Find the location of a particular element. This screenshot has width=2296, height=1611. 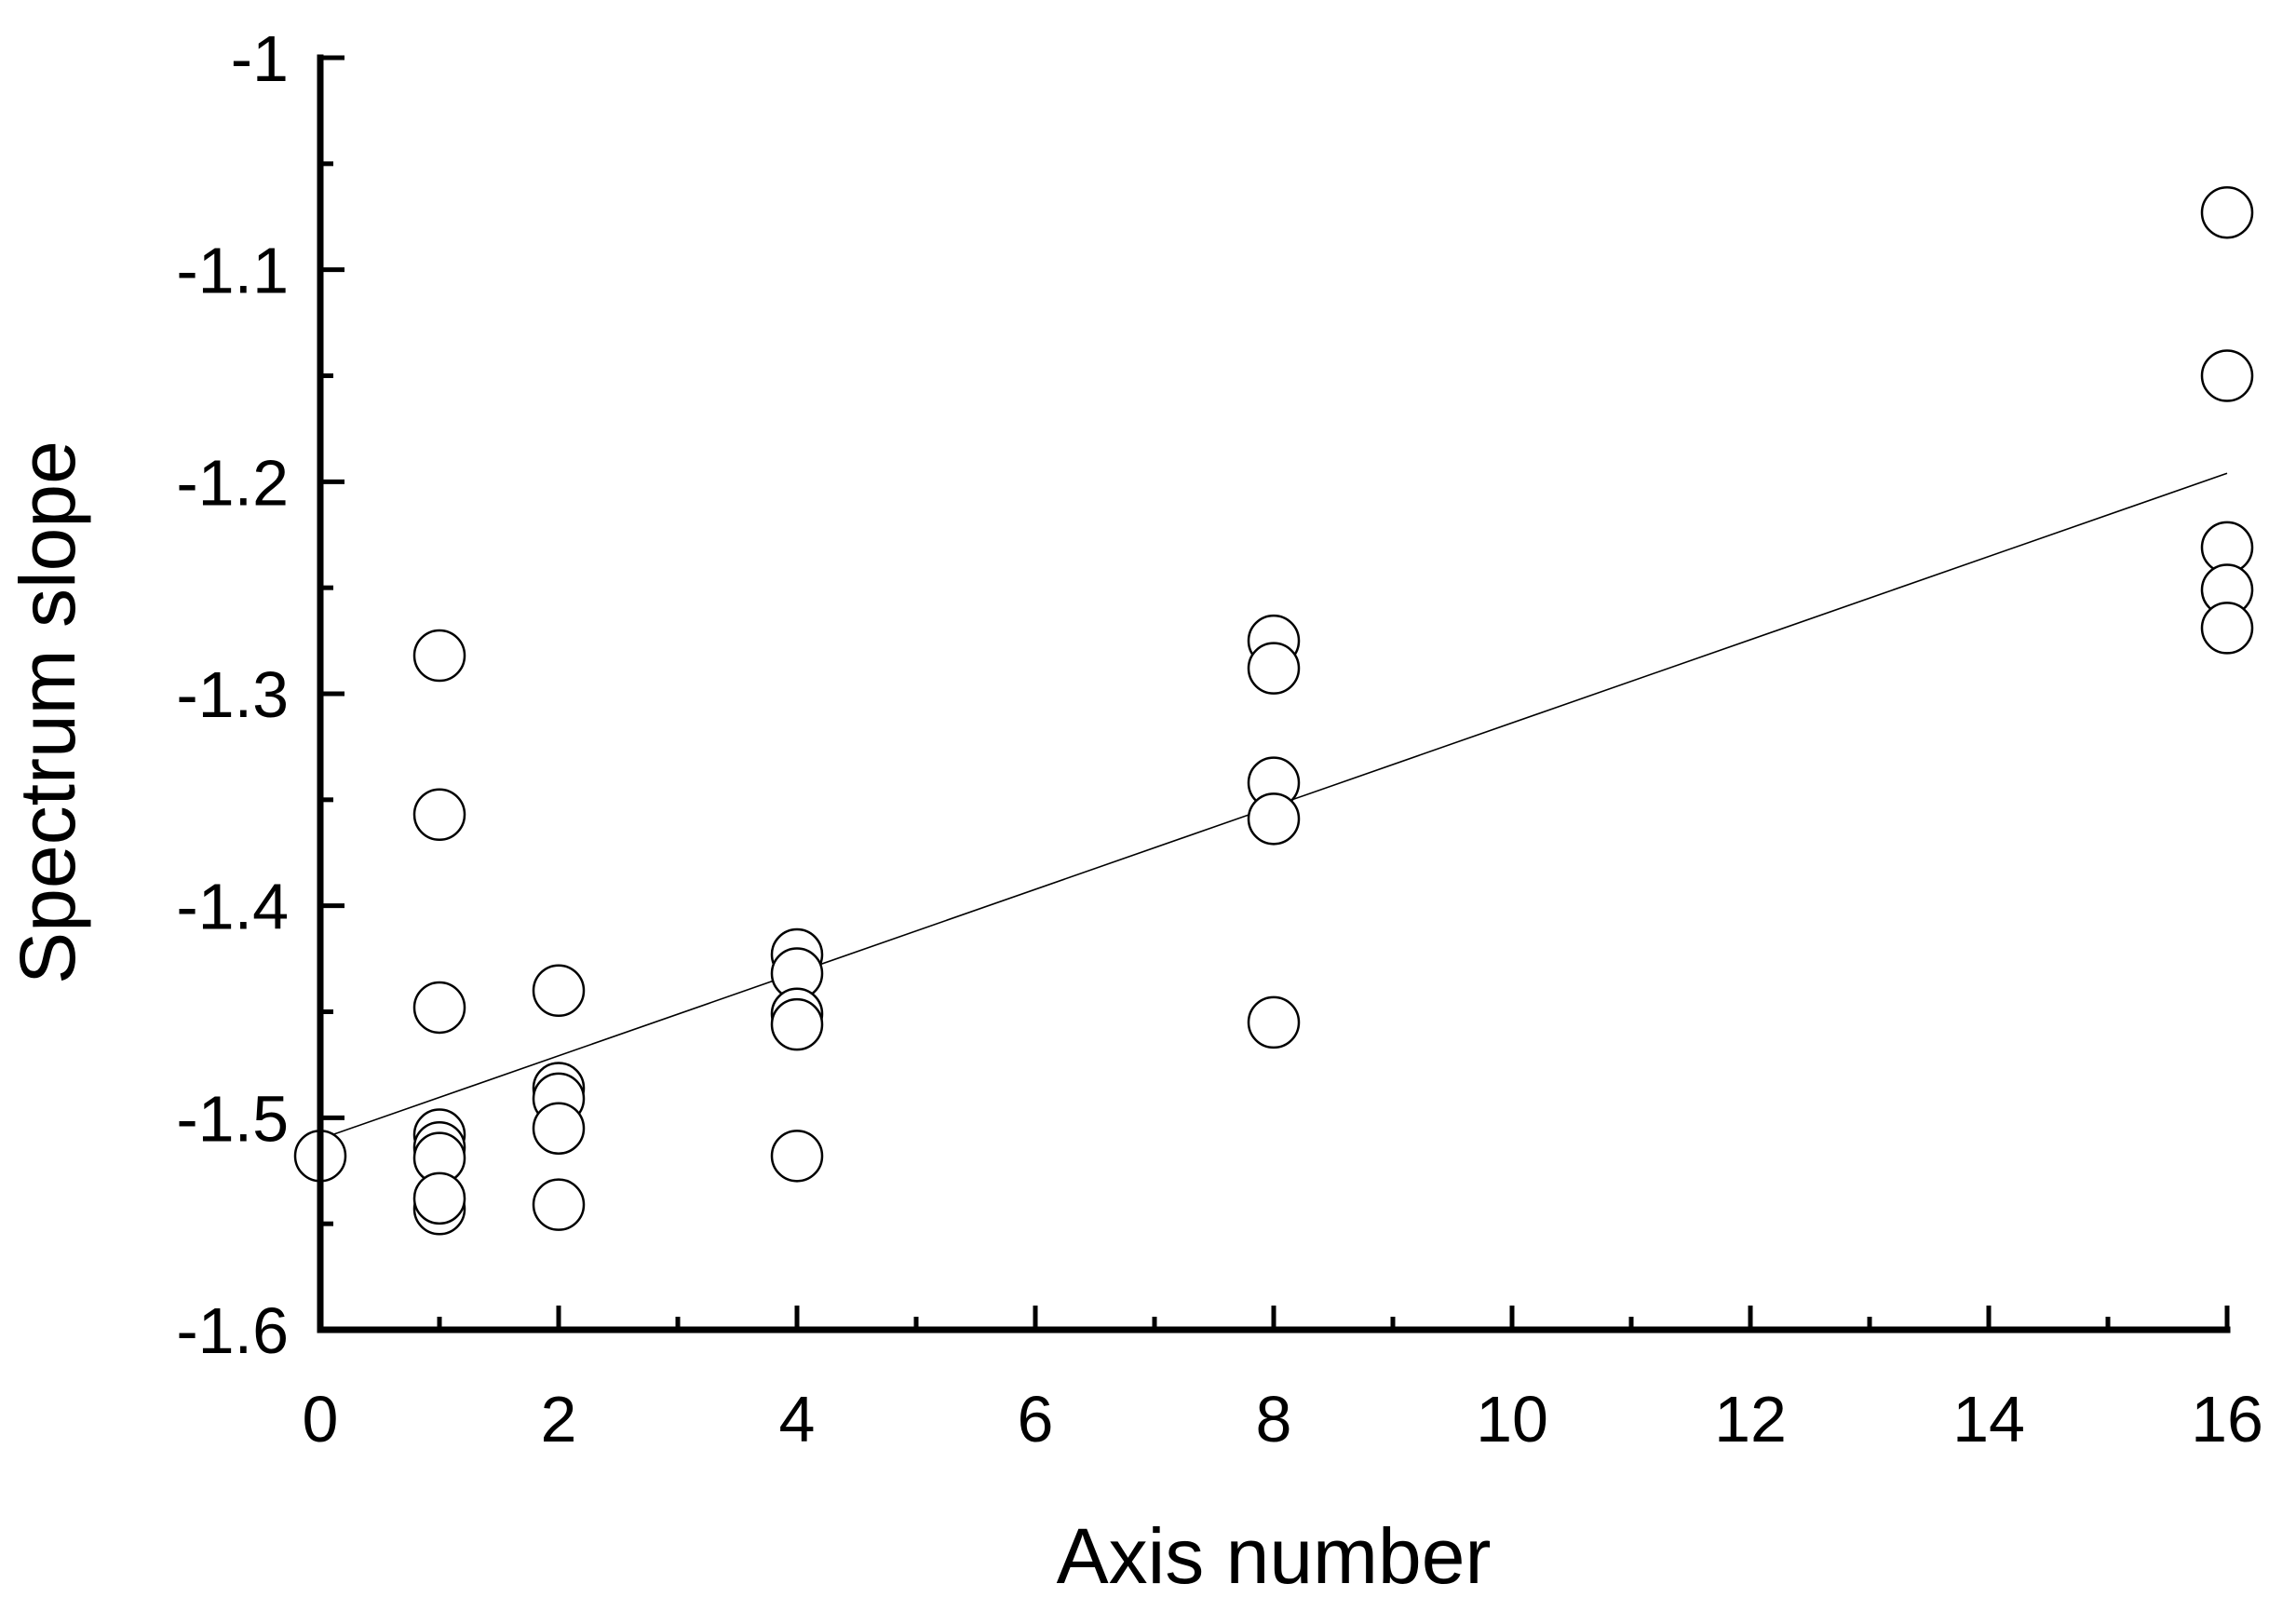

x-tick-label: 12 is located at coordinates (1750, 1419).